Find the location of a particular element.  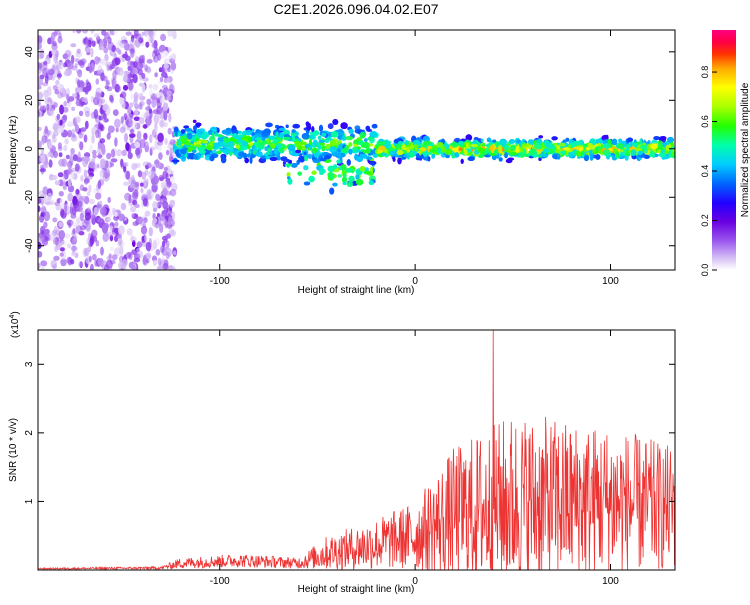

snr-ylabel: SNR (10 * v/v) is located at coordinates (13, 450).